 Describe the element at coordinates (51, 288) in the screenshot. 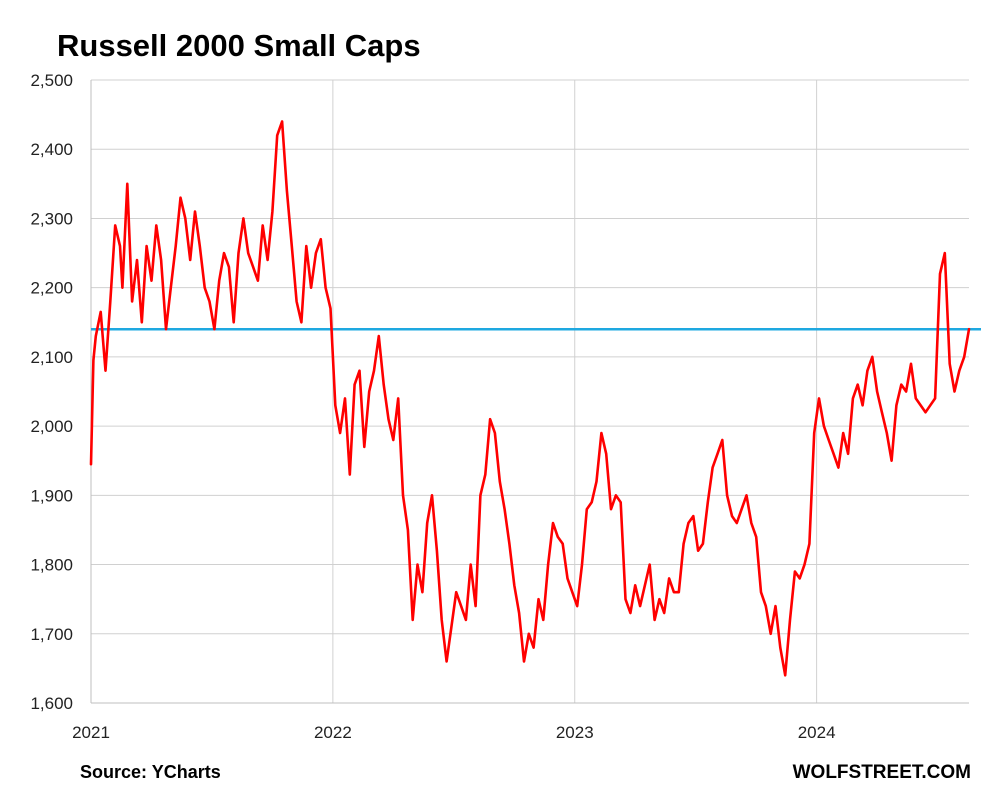

I see `y-tick-label: 2,200` at that location.